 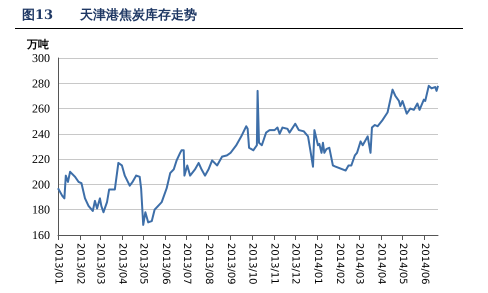 I want to click on x-tick-label: 2014/02, so click(x=339, y=264).